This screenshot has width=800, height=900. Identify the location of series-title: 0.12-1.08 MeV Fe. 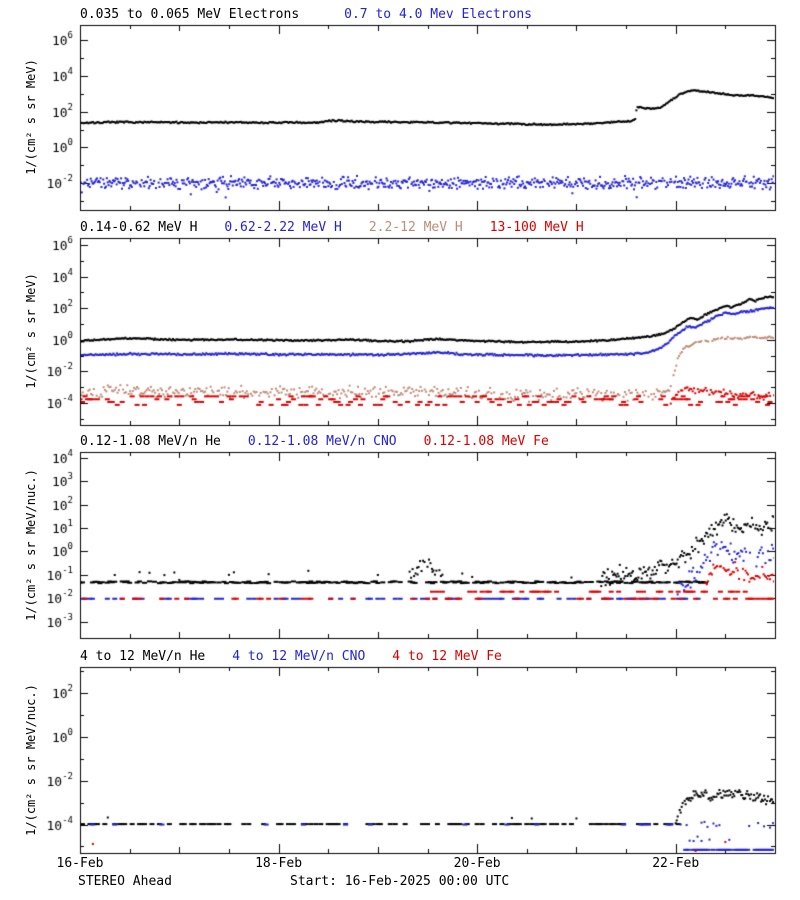
(486, 441).